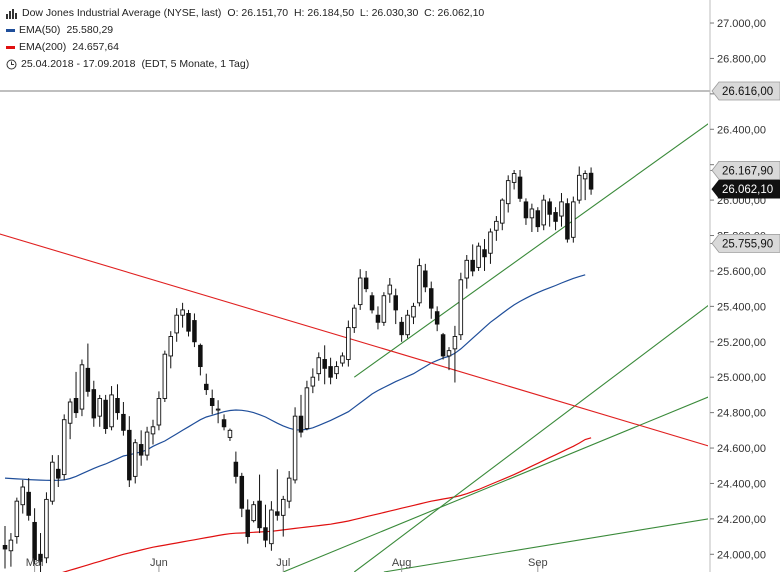 This screenshot has height=572, width=780. I want to click on badge-shape, so click(745, 243).